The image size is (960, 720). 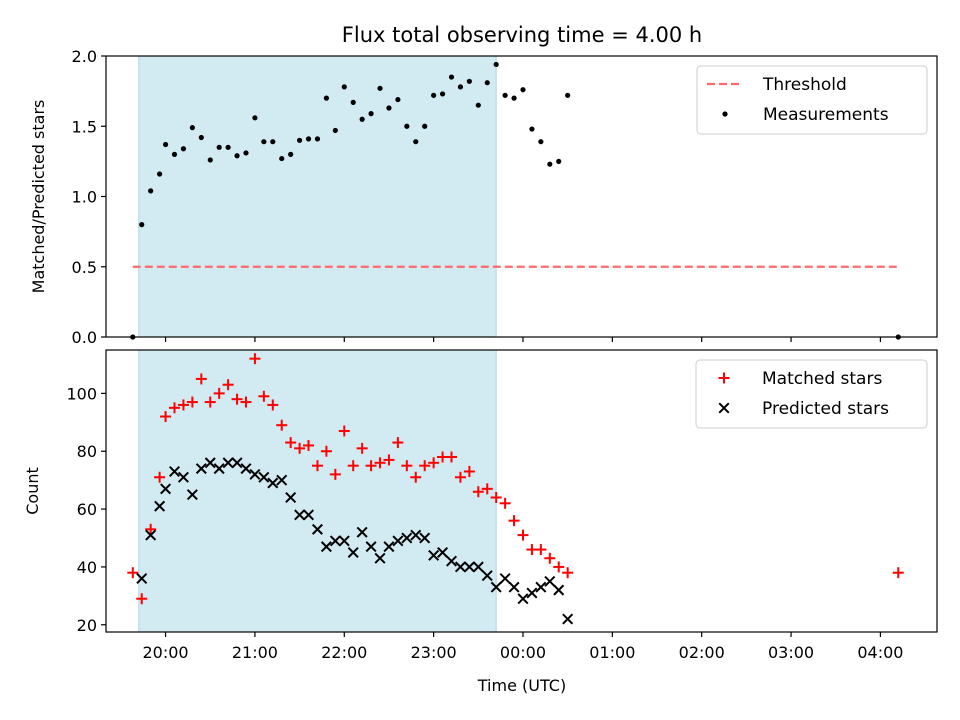 I want to click on x-tick-label-0: 20:00, so click(x=166, y=652).